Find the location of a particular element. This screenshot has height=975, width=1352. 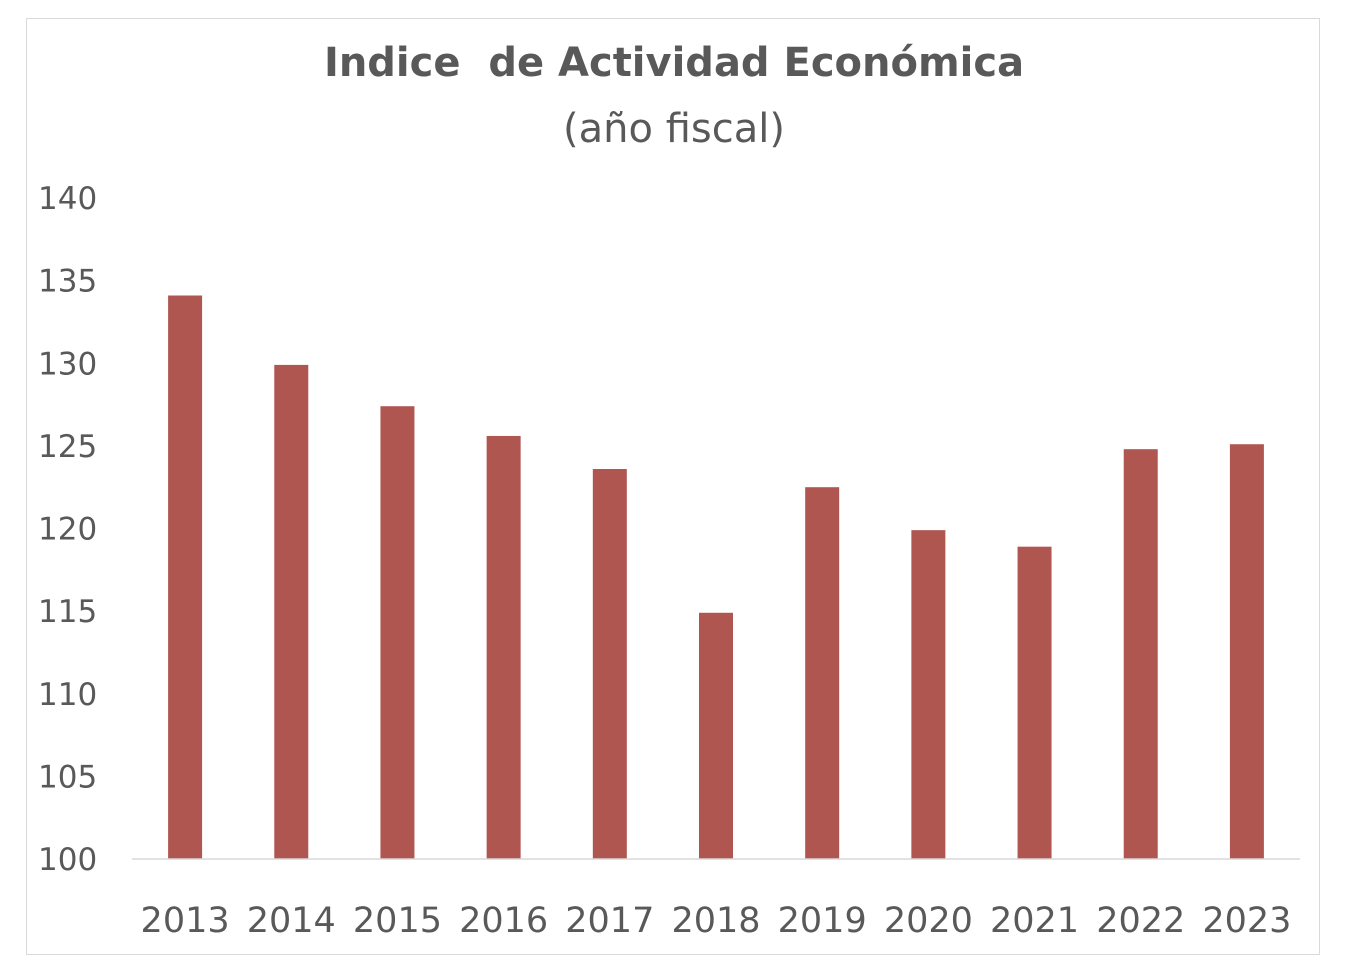

y-tick-label: 100 is located at coordinates (67, 860).